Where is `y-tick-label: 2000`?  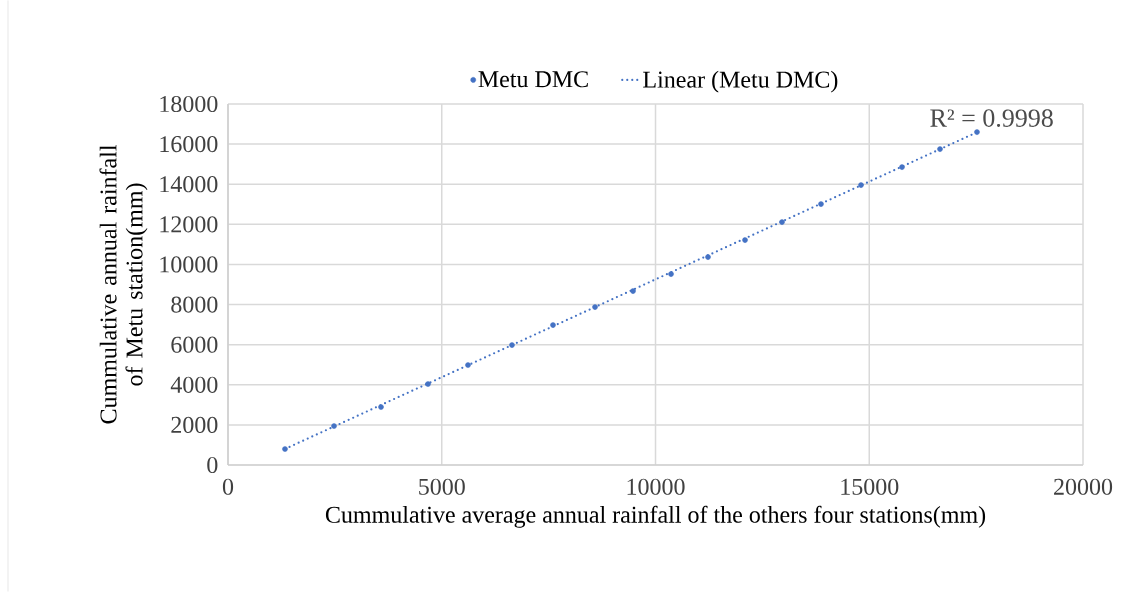 y-tick-label: 2000 is located at coordinates (194, 424).